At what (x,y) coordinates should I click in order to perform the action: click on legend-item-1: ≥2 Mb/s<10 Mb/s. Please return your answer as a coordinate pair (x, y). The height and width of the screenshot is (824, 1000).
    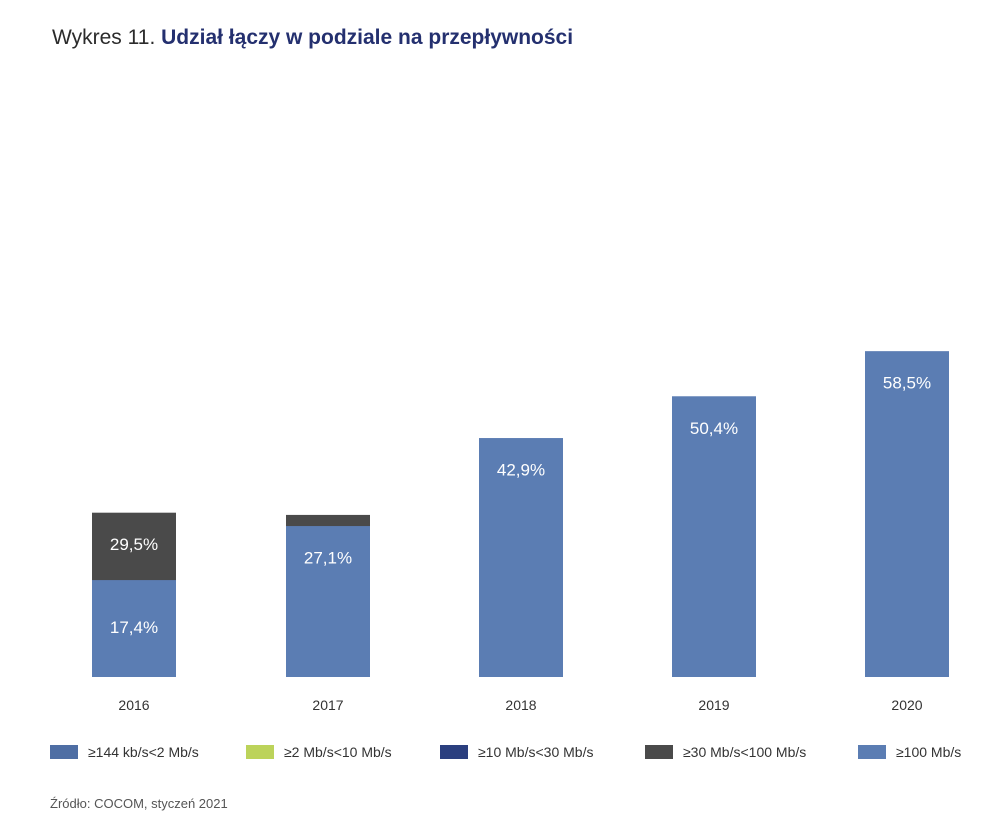
    Looking at the image, I should click on (319, 752).